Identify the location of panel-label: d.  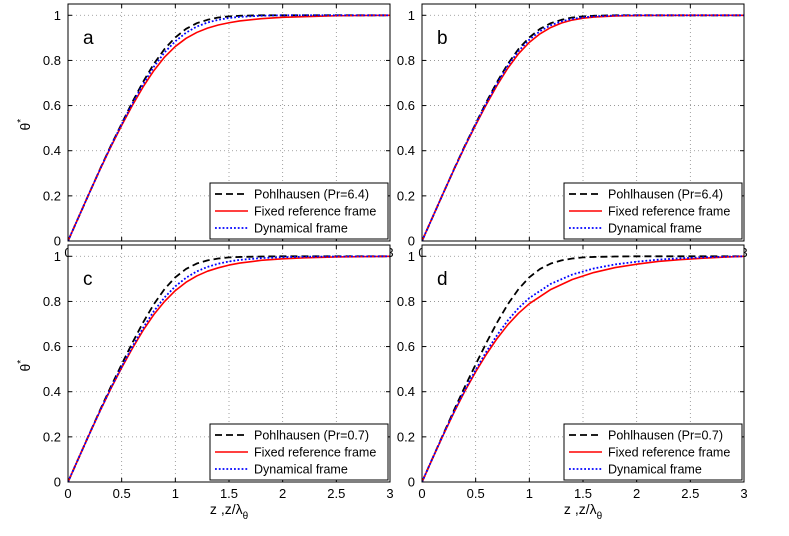
(442, 279).